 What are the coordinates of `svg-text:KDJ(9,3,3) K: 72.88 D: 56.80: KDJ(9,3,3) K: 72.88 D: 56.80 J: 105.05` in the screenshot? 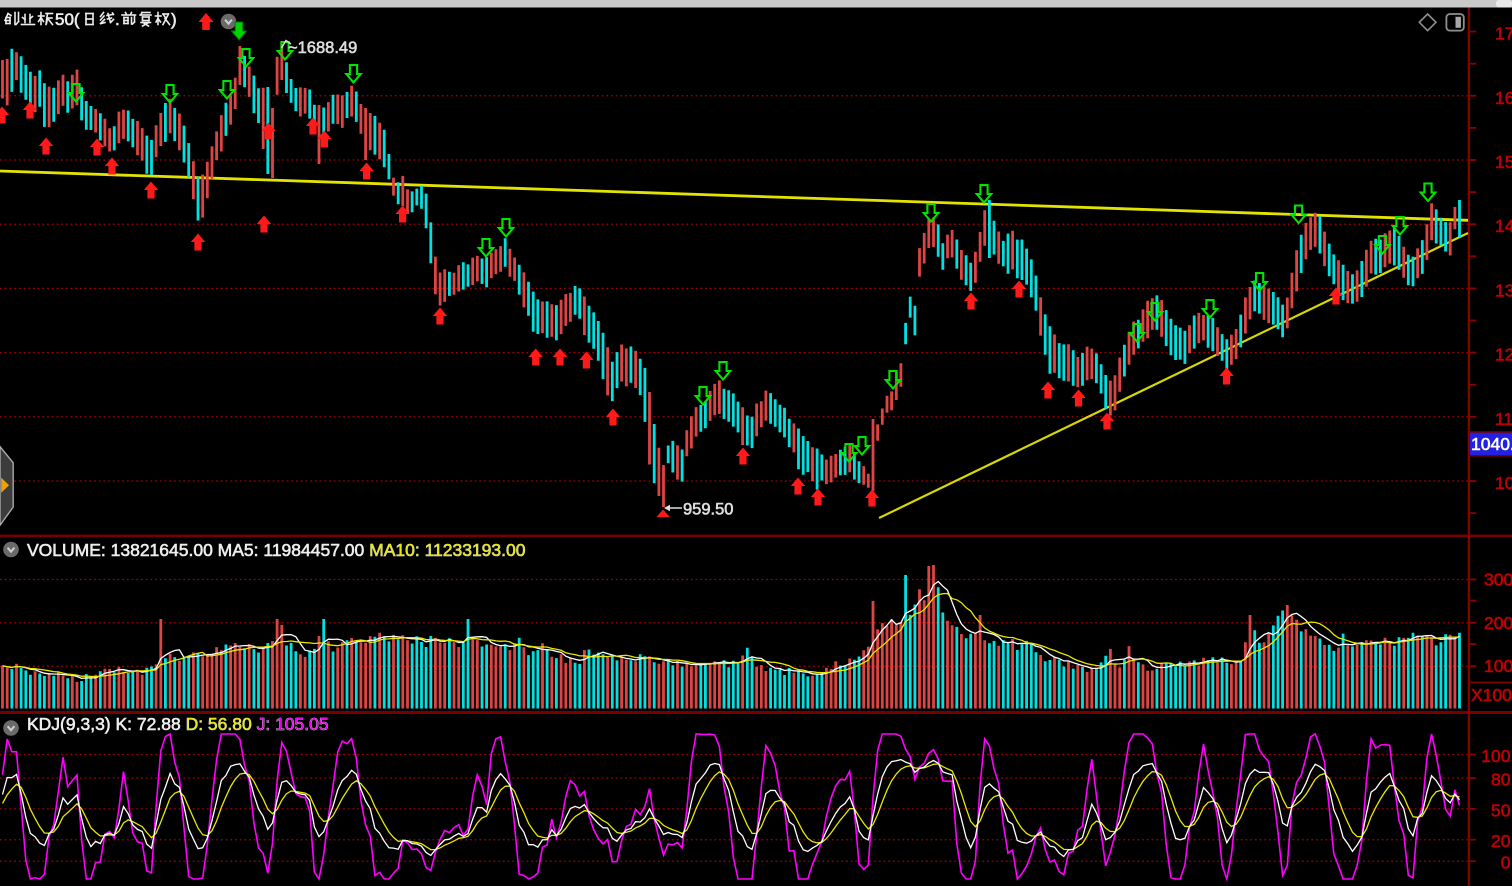 It's located at (178, 724).